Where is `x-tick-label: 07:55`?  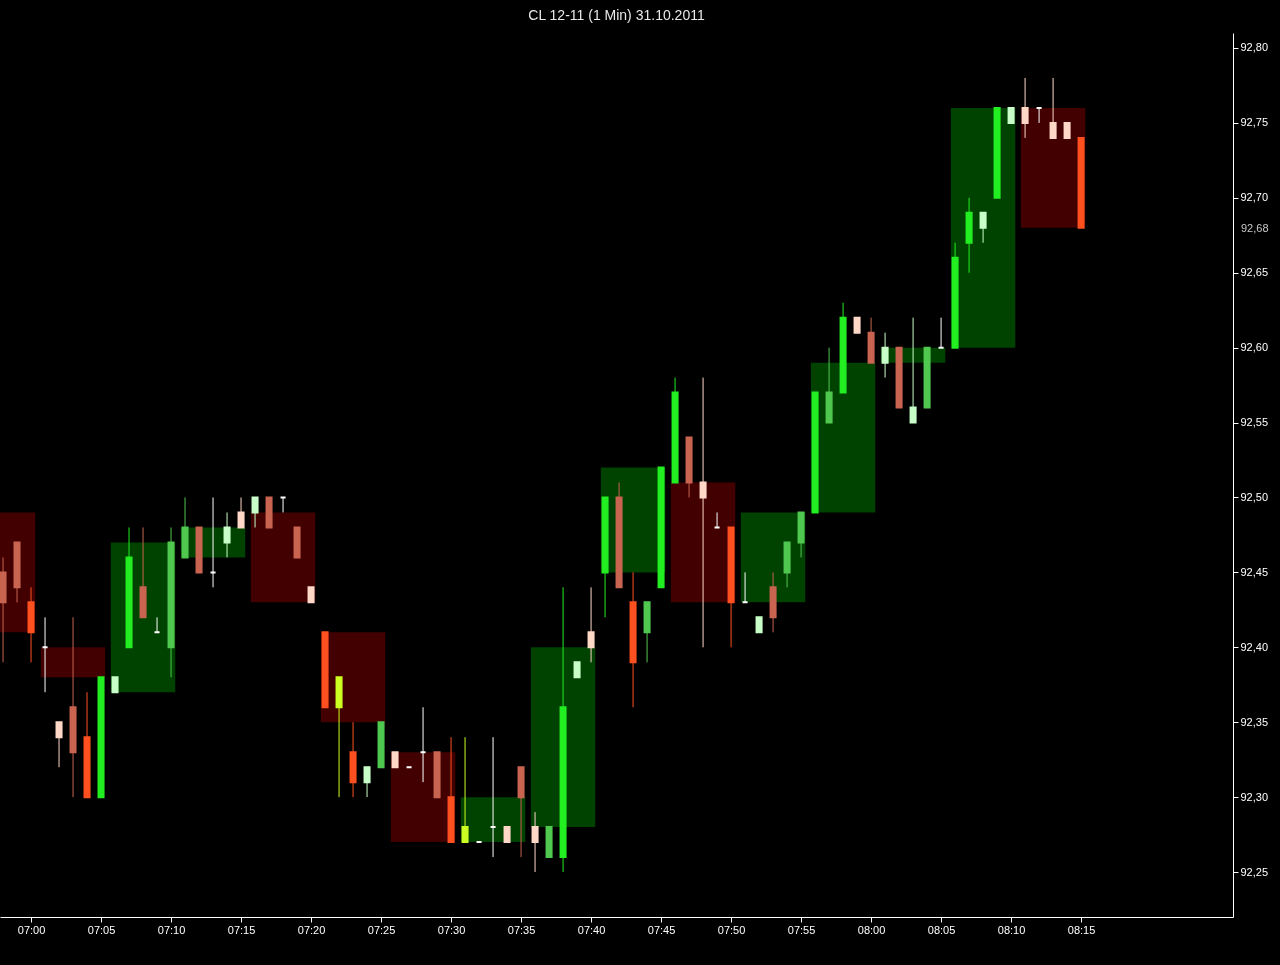
x-tick-label: 07:55 is located at coordinates (801, 929).